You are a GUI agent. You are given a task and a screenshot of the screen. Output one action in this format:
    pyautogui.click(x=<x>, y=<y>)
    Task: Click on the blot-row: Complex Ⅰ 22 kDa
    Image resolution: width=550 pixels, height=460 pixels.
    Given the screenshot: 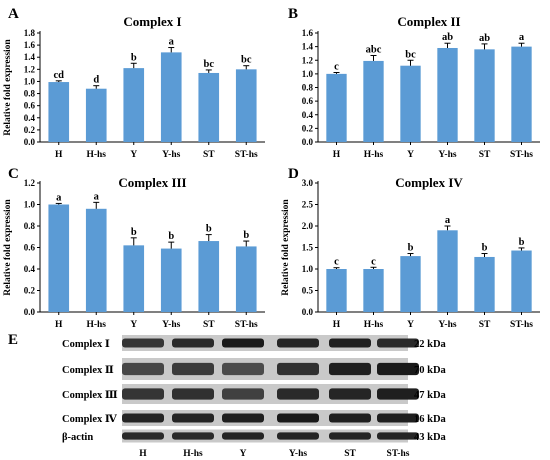 What is the action you would take?
    pyautogui.click(x=254, y=343)
    